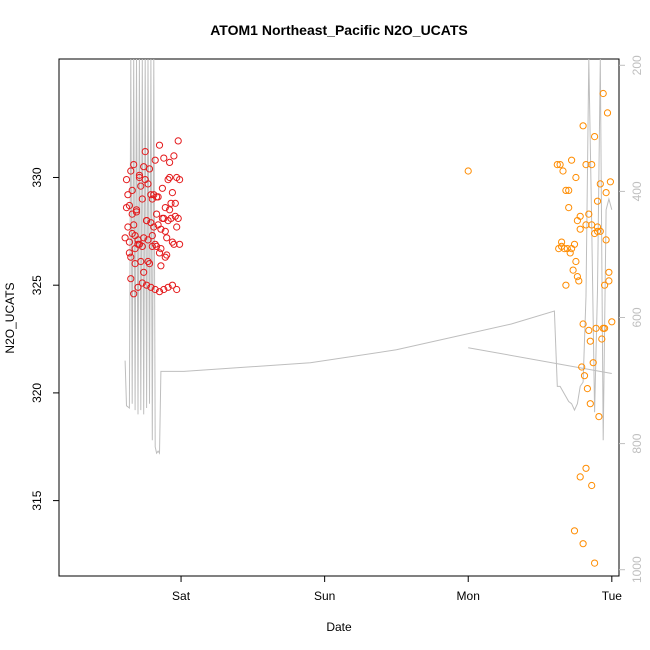 This screenshot has height=650, width=650. I want to click on y-tick-label-0: 315, so click(37, 500).